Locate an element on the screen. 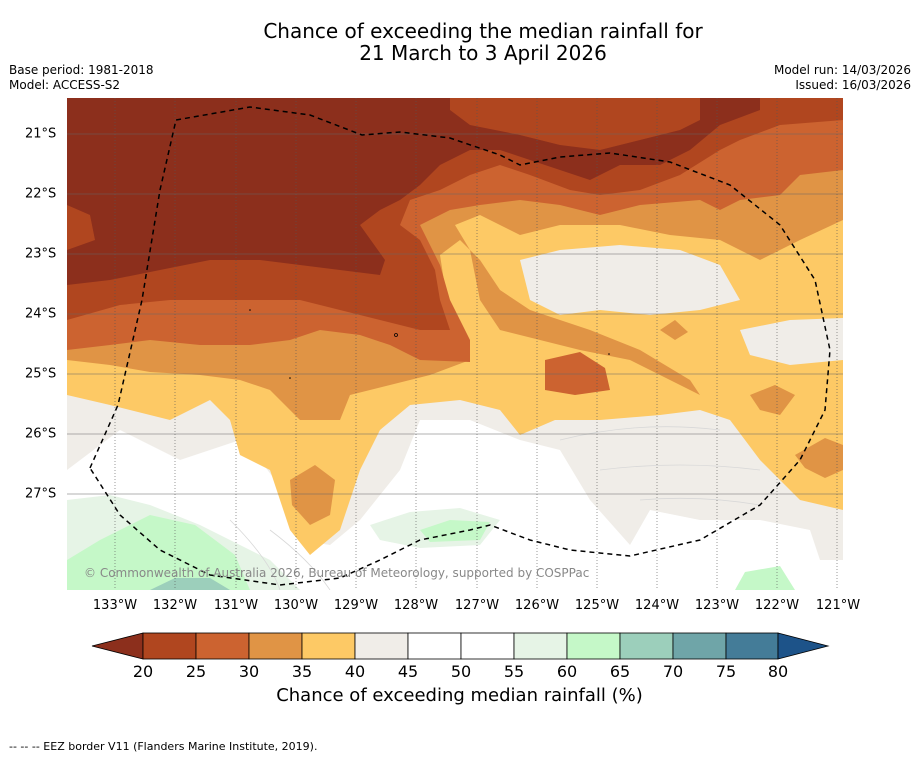 The image size is (919, 758). lon-label: 124°W is located at coordinates (657, 605).